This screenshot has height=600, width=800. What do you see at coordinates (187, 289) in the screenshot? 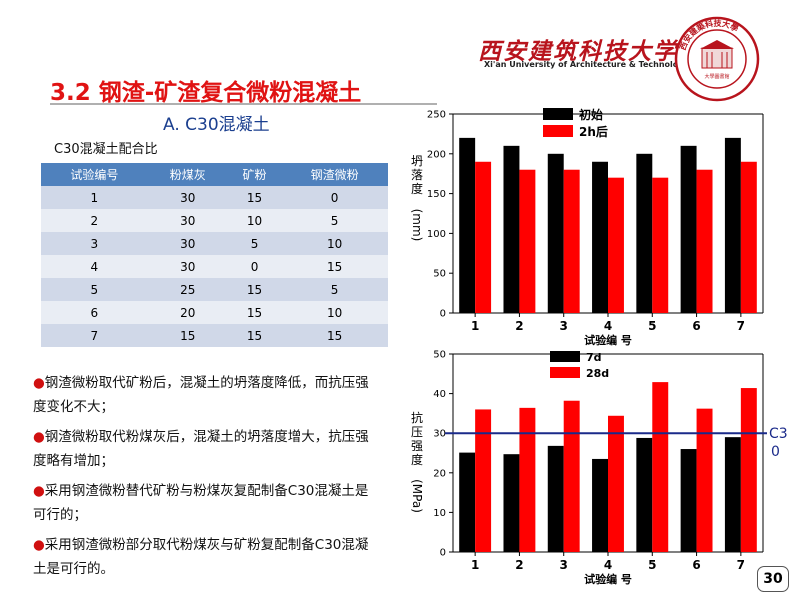
I see `table-cell: 25` at bounding box center [187, 289].